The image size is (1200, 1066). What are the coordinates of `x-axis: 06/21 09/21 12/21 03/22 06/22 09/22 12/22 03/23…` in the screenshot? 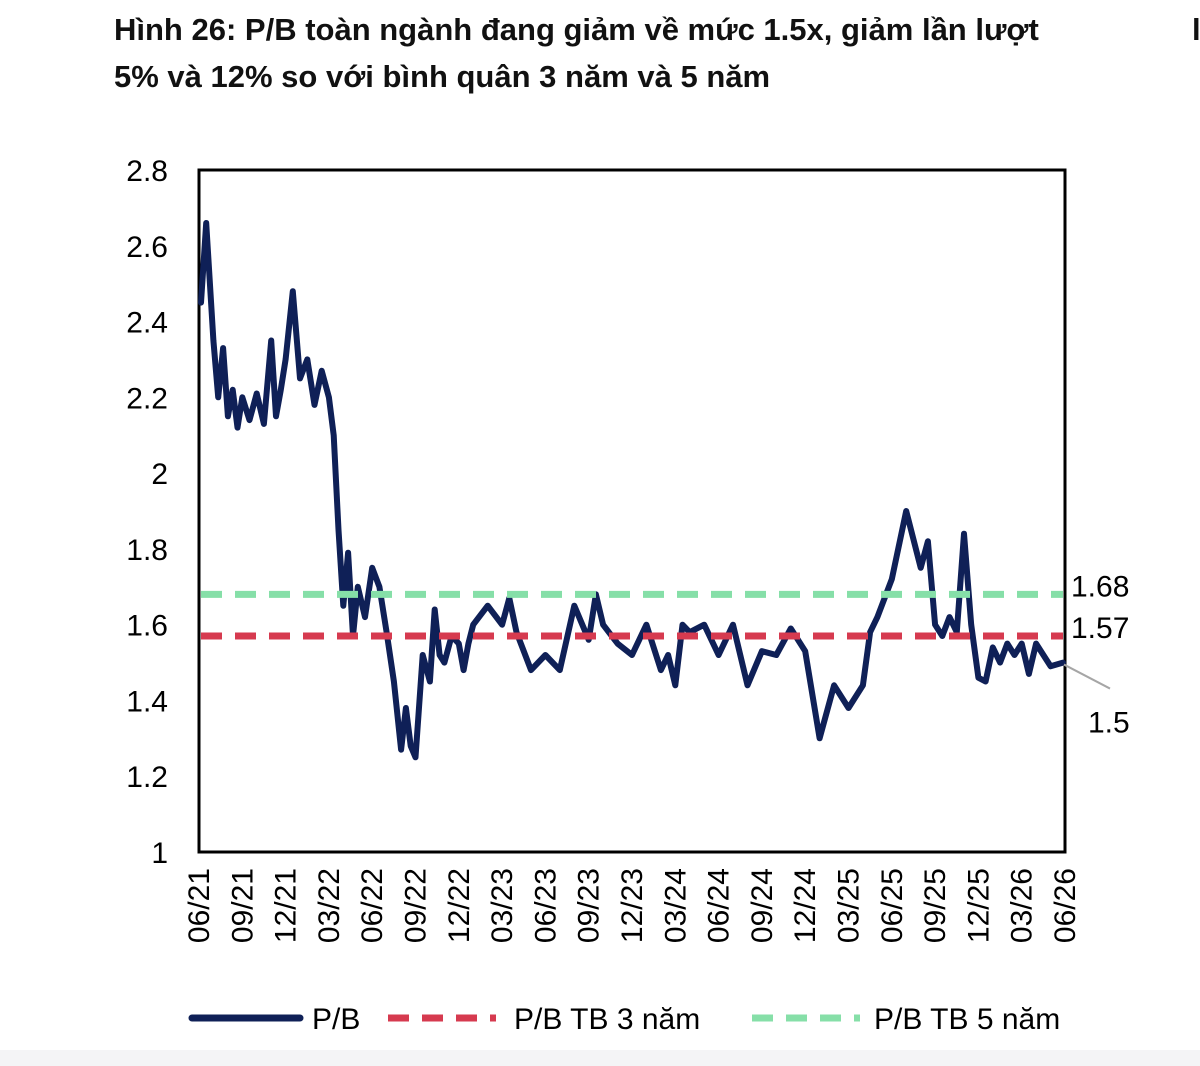 It's located at (632, 905).